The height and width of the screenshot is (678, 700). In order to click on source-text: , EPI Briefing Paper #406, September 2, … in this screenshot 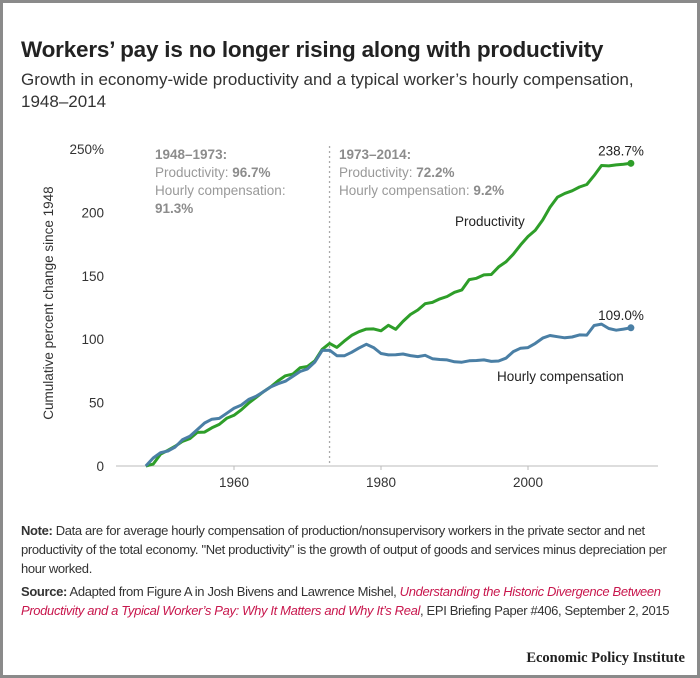, I will do `click(545, 610)`.